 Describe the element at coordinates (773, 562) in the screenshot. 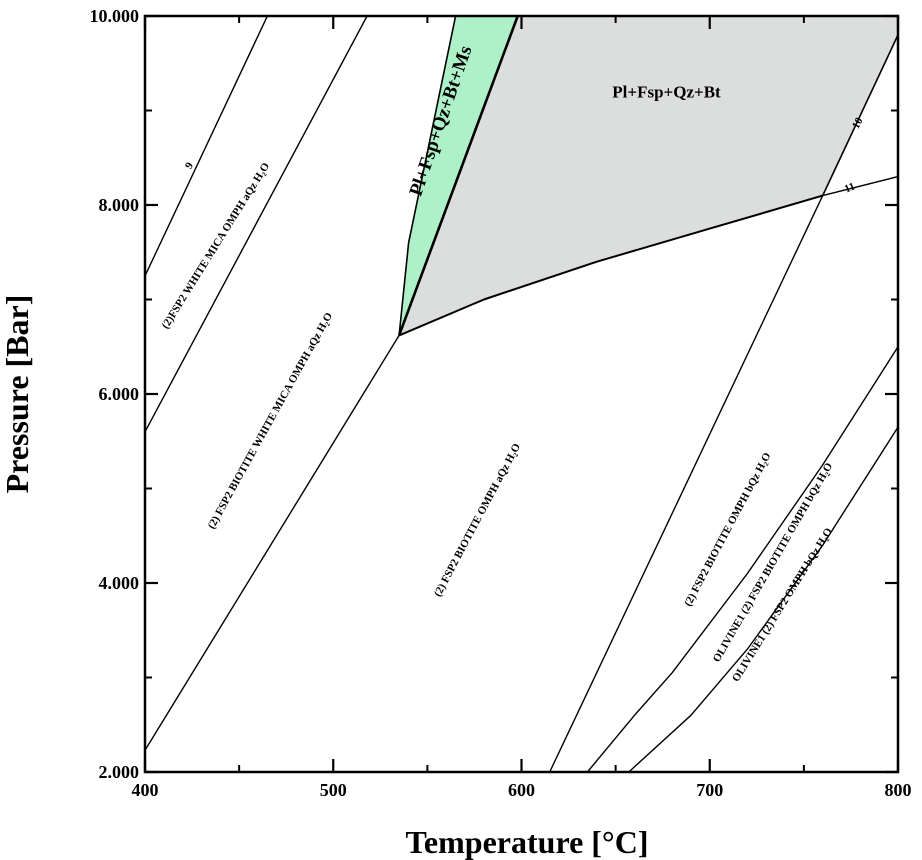

I see `annotation-label-6: OLIVINE1 (2) FSP2 BIOTITE OMPH bQz H₂O` at that location.